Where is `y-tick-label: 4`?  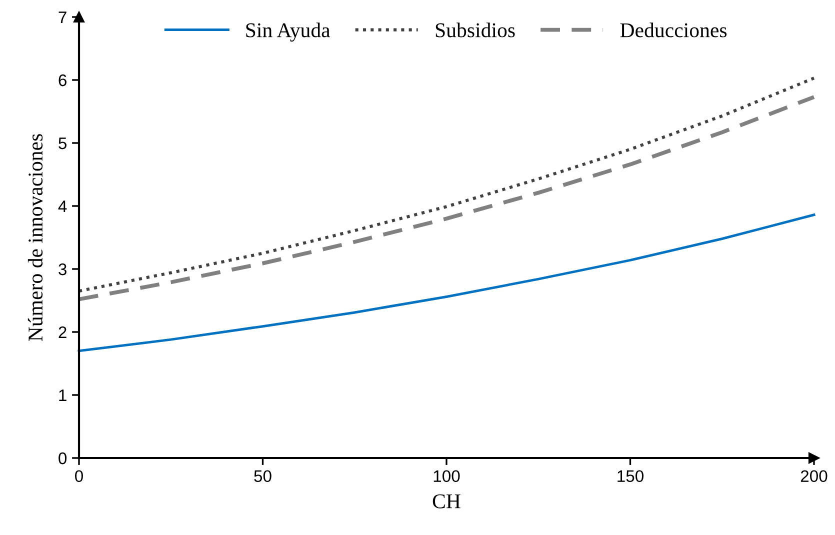 y-tick-label: 4 is located at coordinates (62, 206).